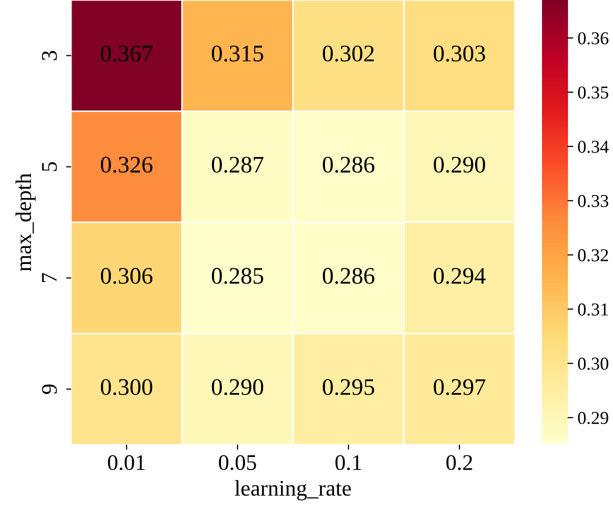 Image resolution: width=613 pixels, height=510 pixels. Describe the element at coordinates (49, 277) in the screenshot. I see `y-tick-label: 7` at that location.